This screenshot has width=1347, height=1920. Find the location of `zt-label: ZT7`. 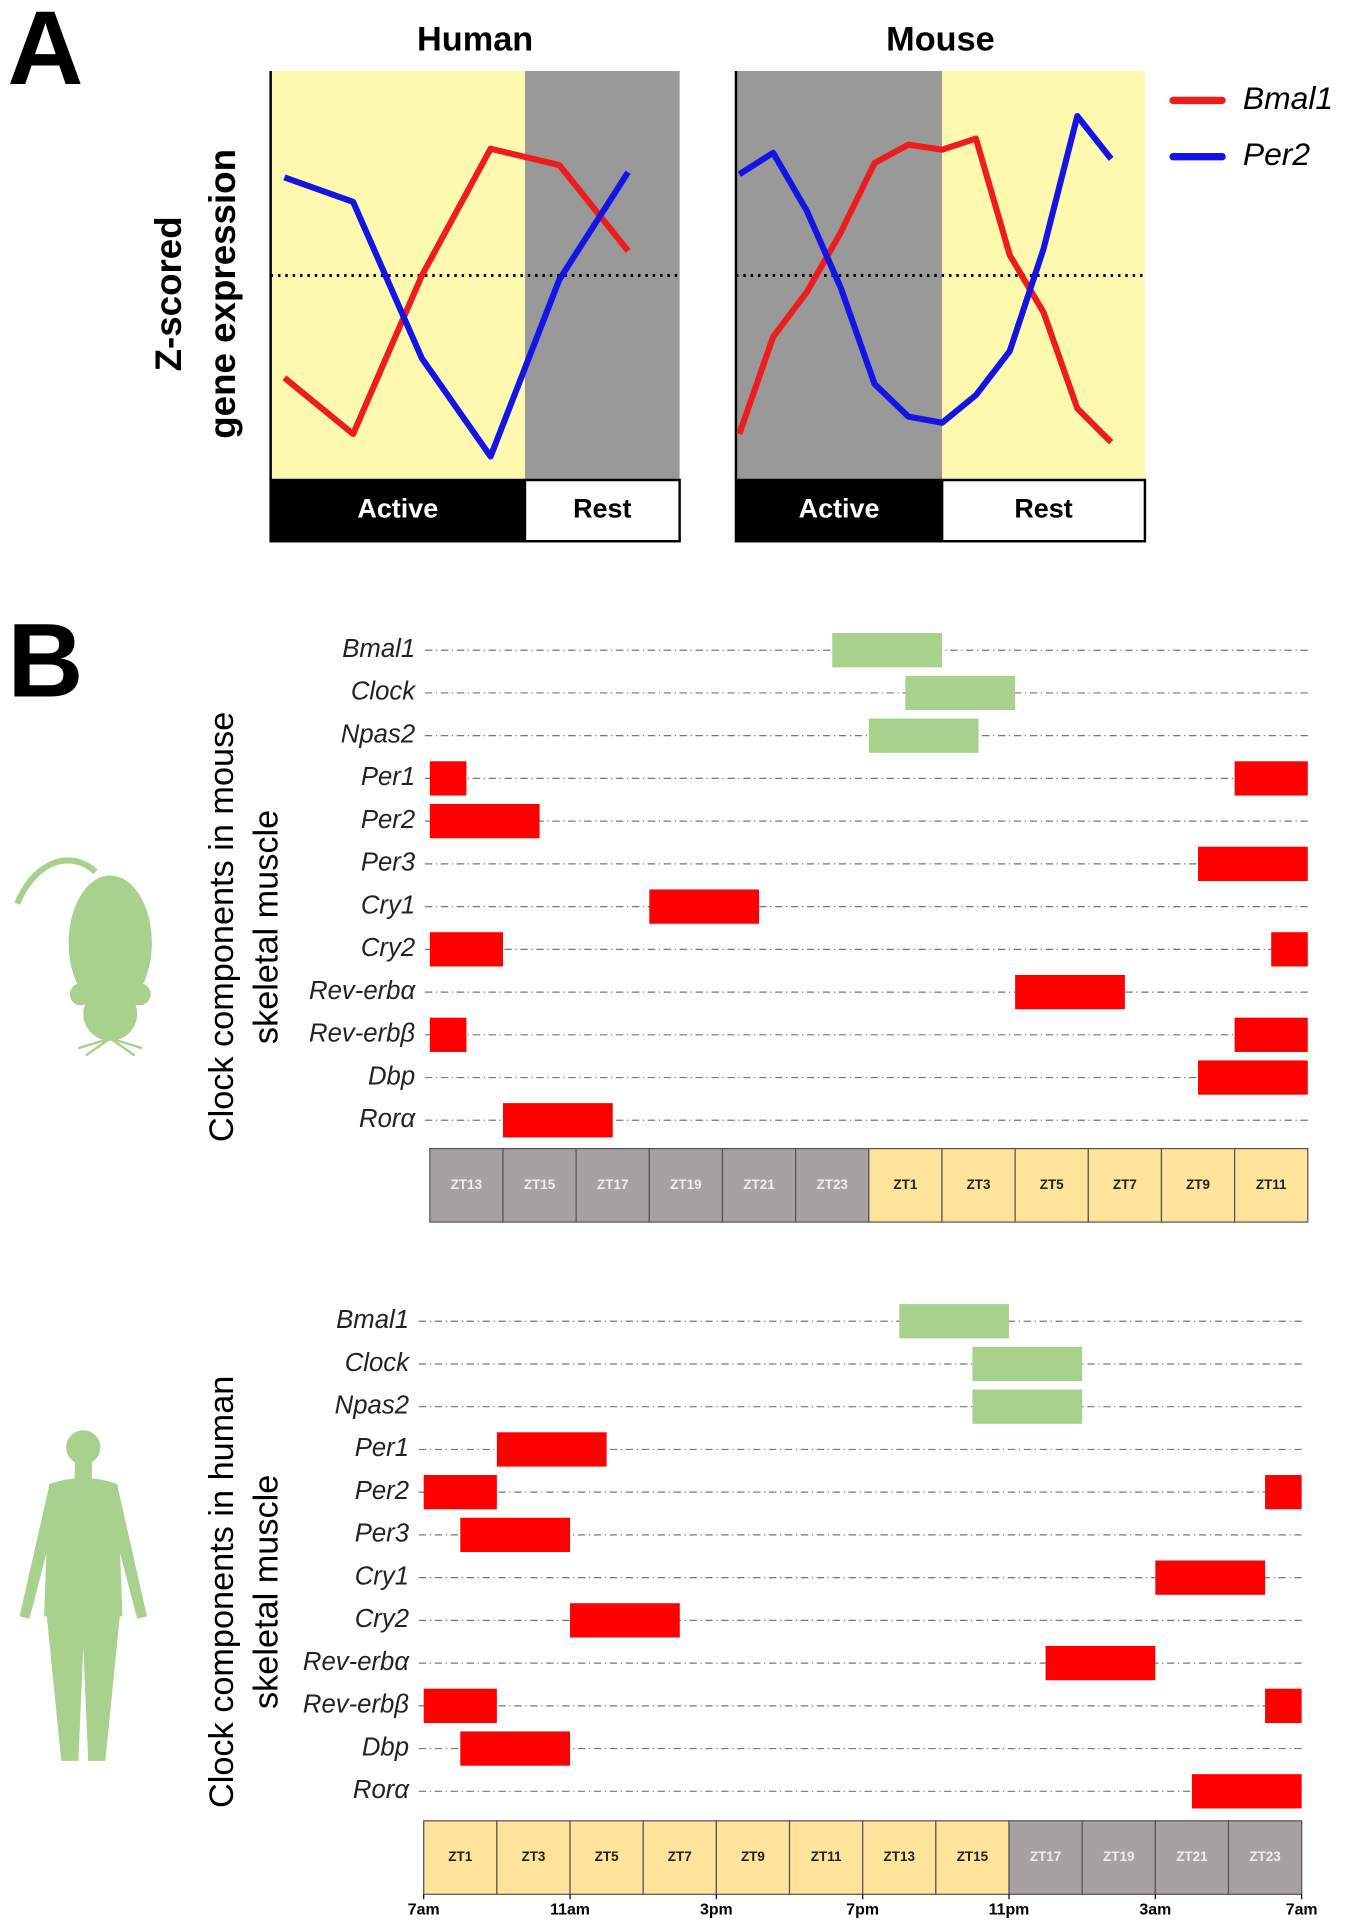

zt-label: ZT7 is located at coordinates (1125, 1184).